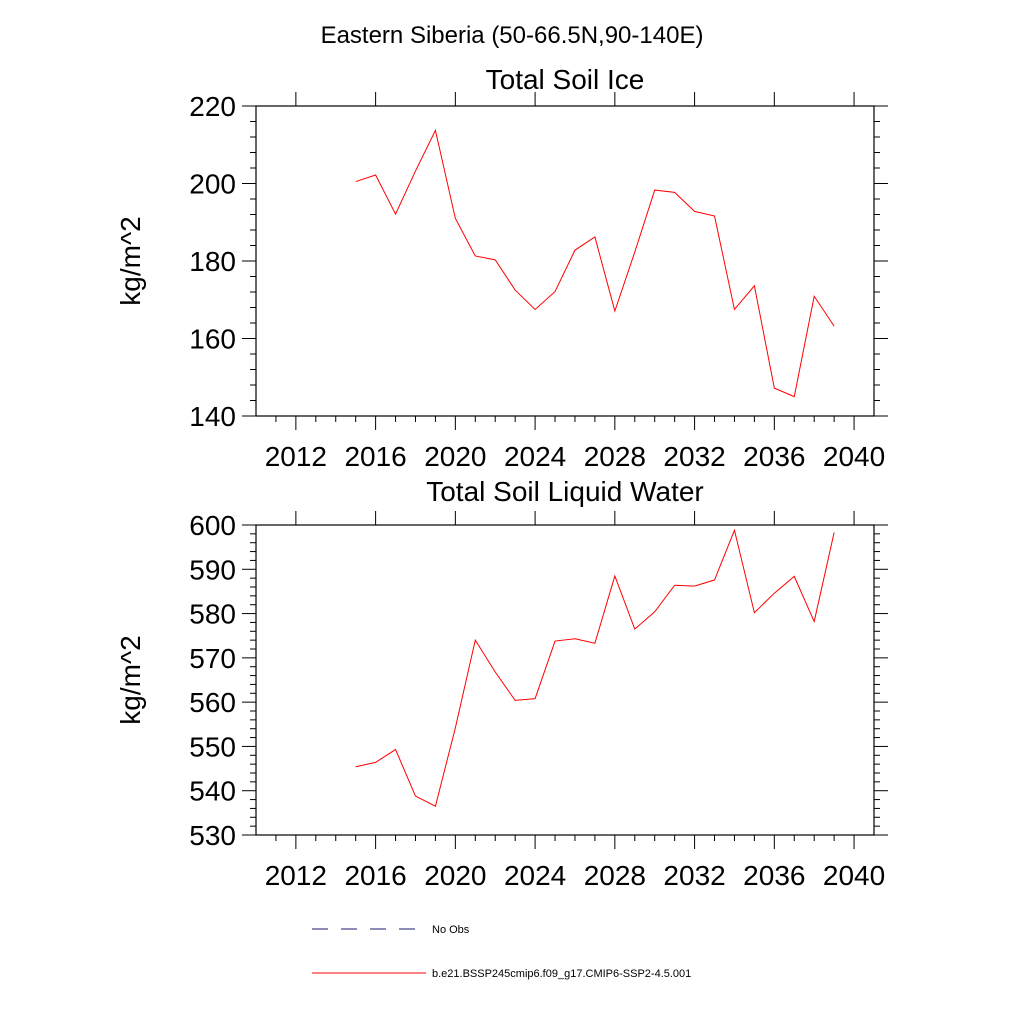 The width and height of the screenshot is (1024, 1024). Describe the element at coordinates (565, 491) in the screenshot. I see `panel-title: Total Soil Liquid Water` at that location.